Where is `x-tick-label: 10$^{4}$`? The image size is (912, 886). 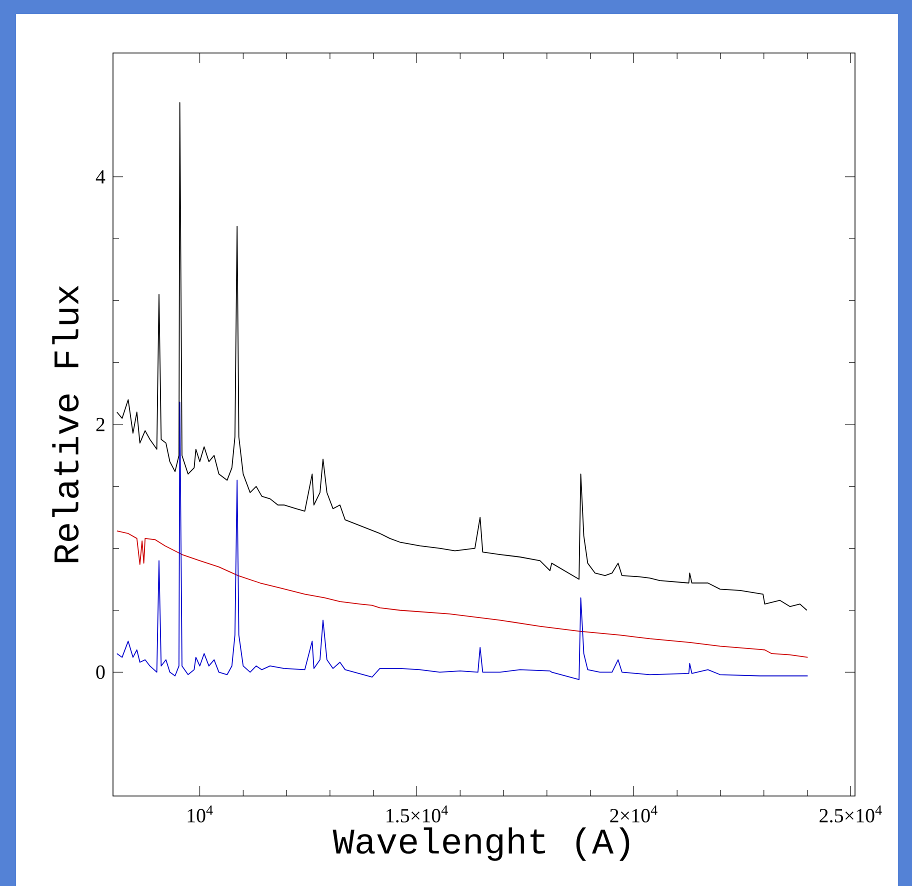 x-tick-label: 10$^{4}$ is located at coordinates (200, 814).